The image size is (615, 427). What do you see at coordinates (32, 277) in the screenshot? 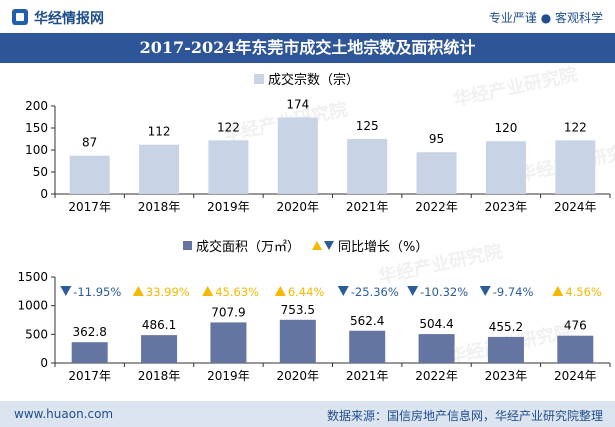
I see `y-tick-label: 1500` at bounding box center [32, 277].